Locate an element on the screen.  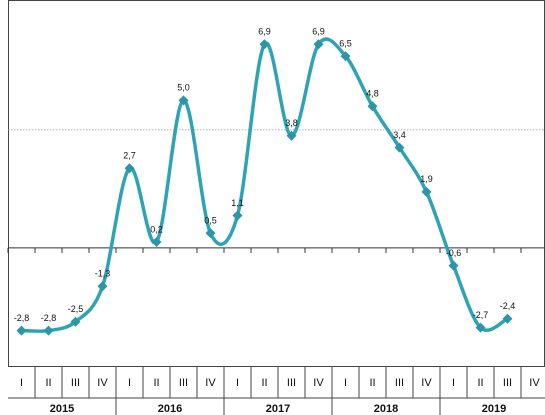
data-label: 2,7 is located at coordinates (129, 156).